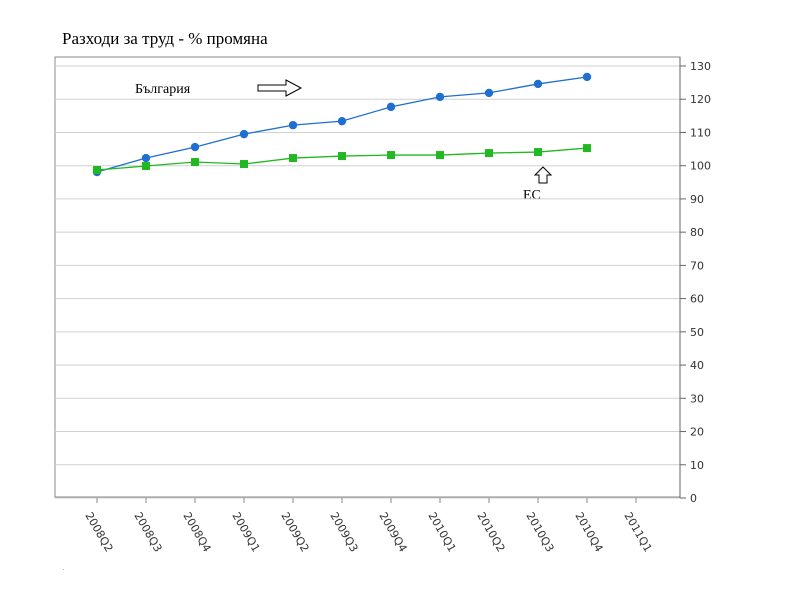 This screenshot has width=792, height=594. What do you see at coordinates (532, 195) in the screenshot?
I see `annotation: ЕС` at bounding box center [532, 195].